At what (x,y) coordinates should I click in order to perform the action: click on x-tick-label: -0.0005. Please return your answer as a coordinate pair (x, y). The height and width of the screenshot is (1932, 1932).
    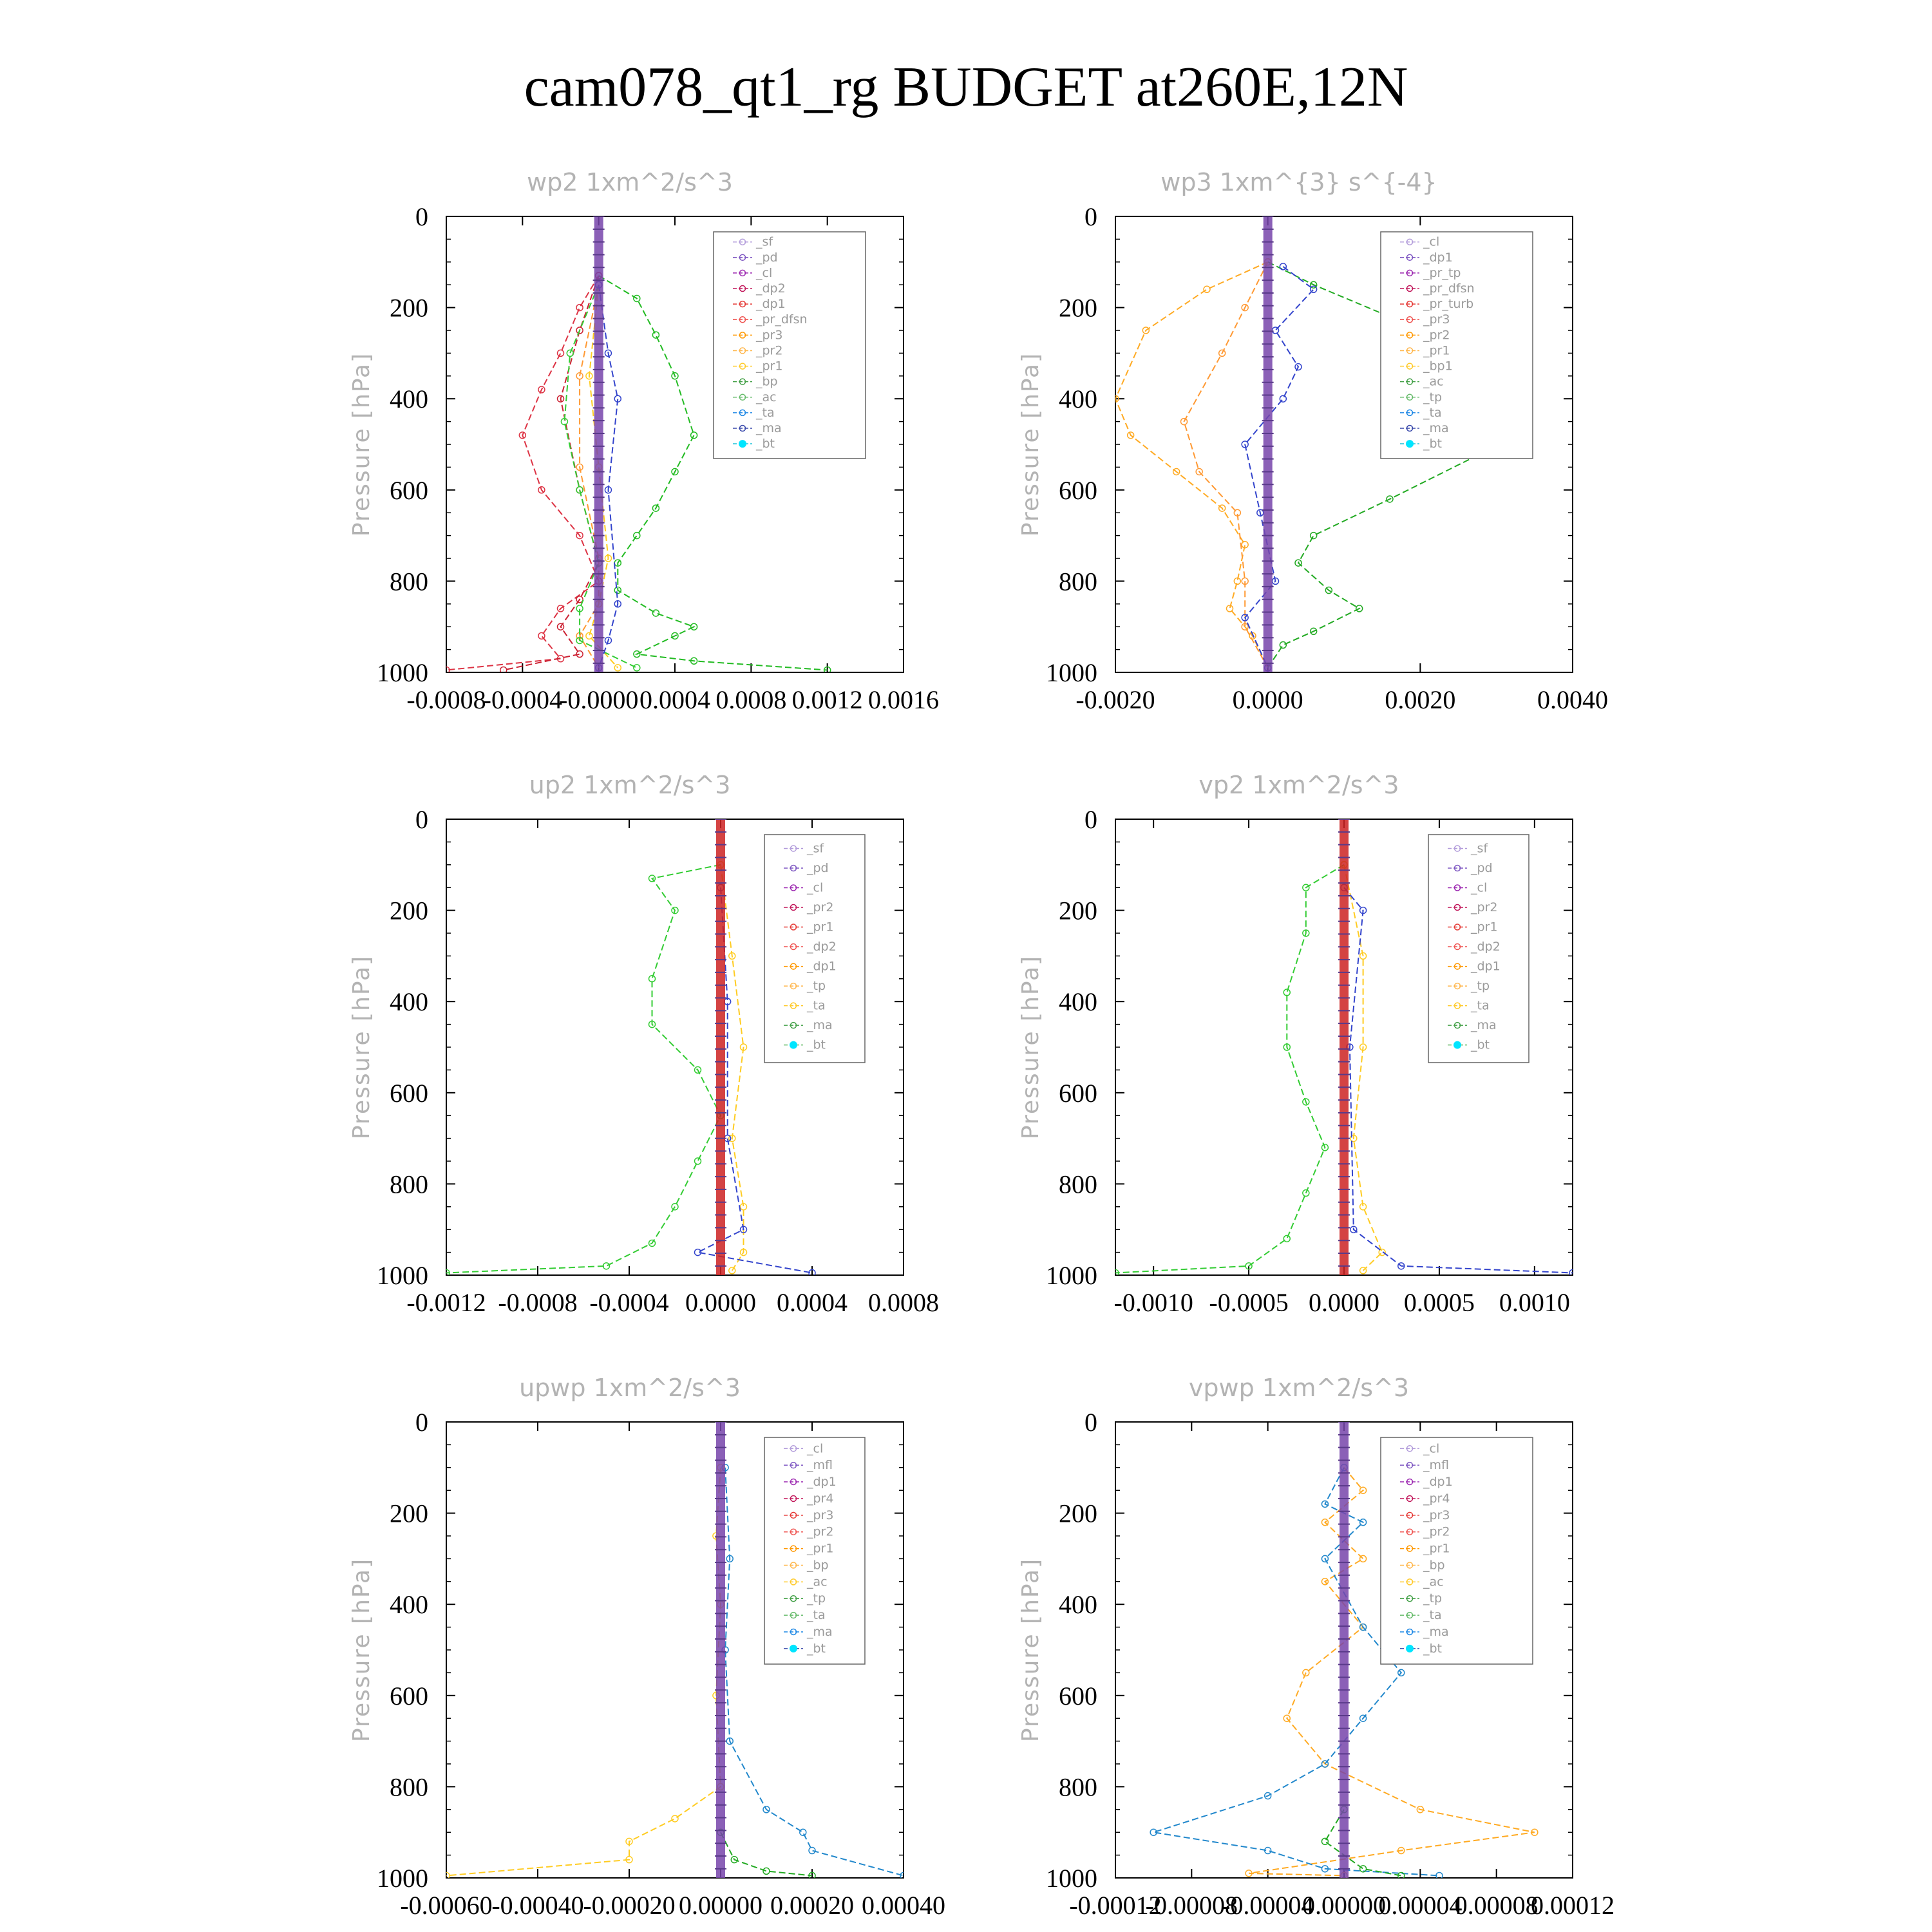
    Looking at the image, I should click on (1249, 1302).